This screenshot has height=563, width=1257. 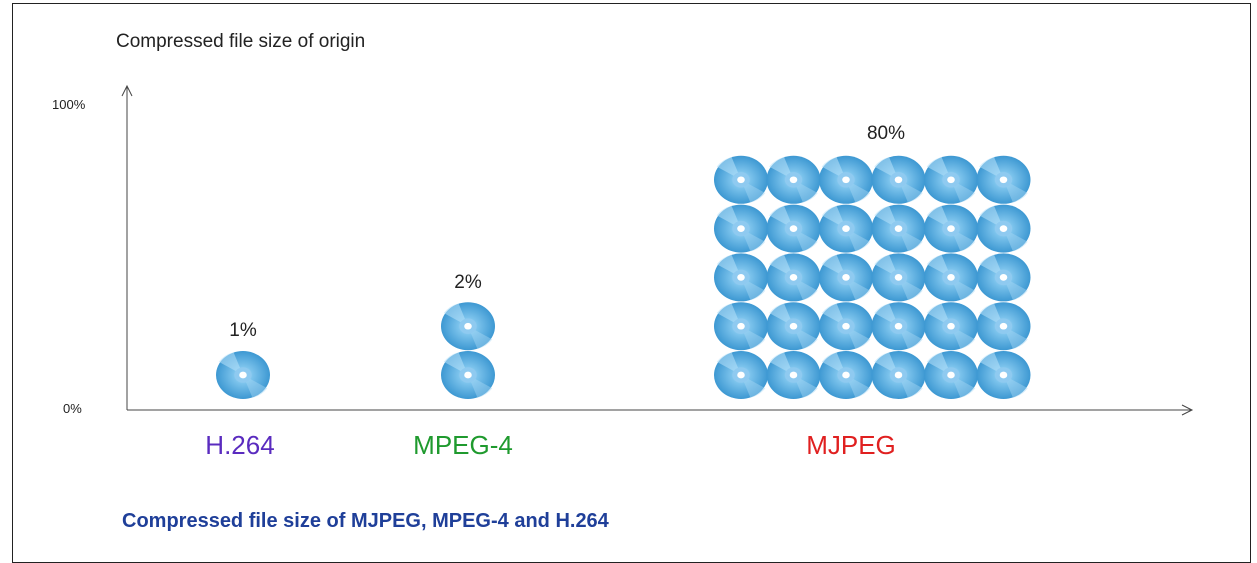 I want to click on category-label-mjpeg: MJPEG, so click(x=851, y=445).